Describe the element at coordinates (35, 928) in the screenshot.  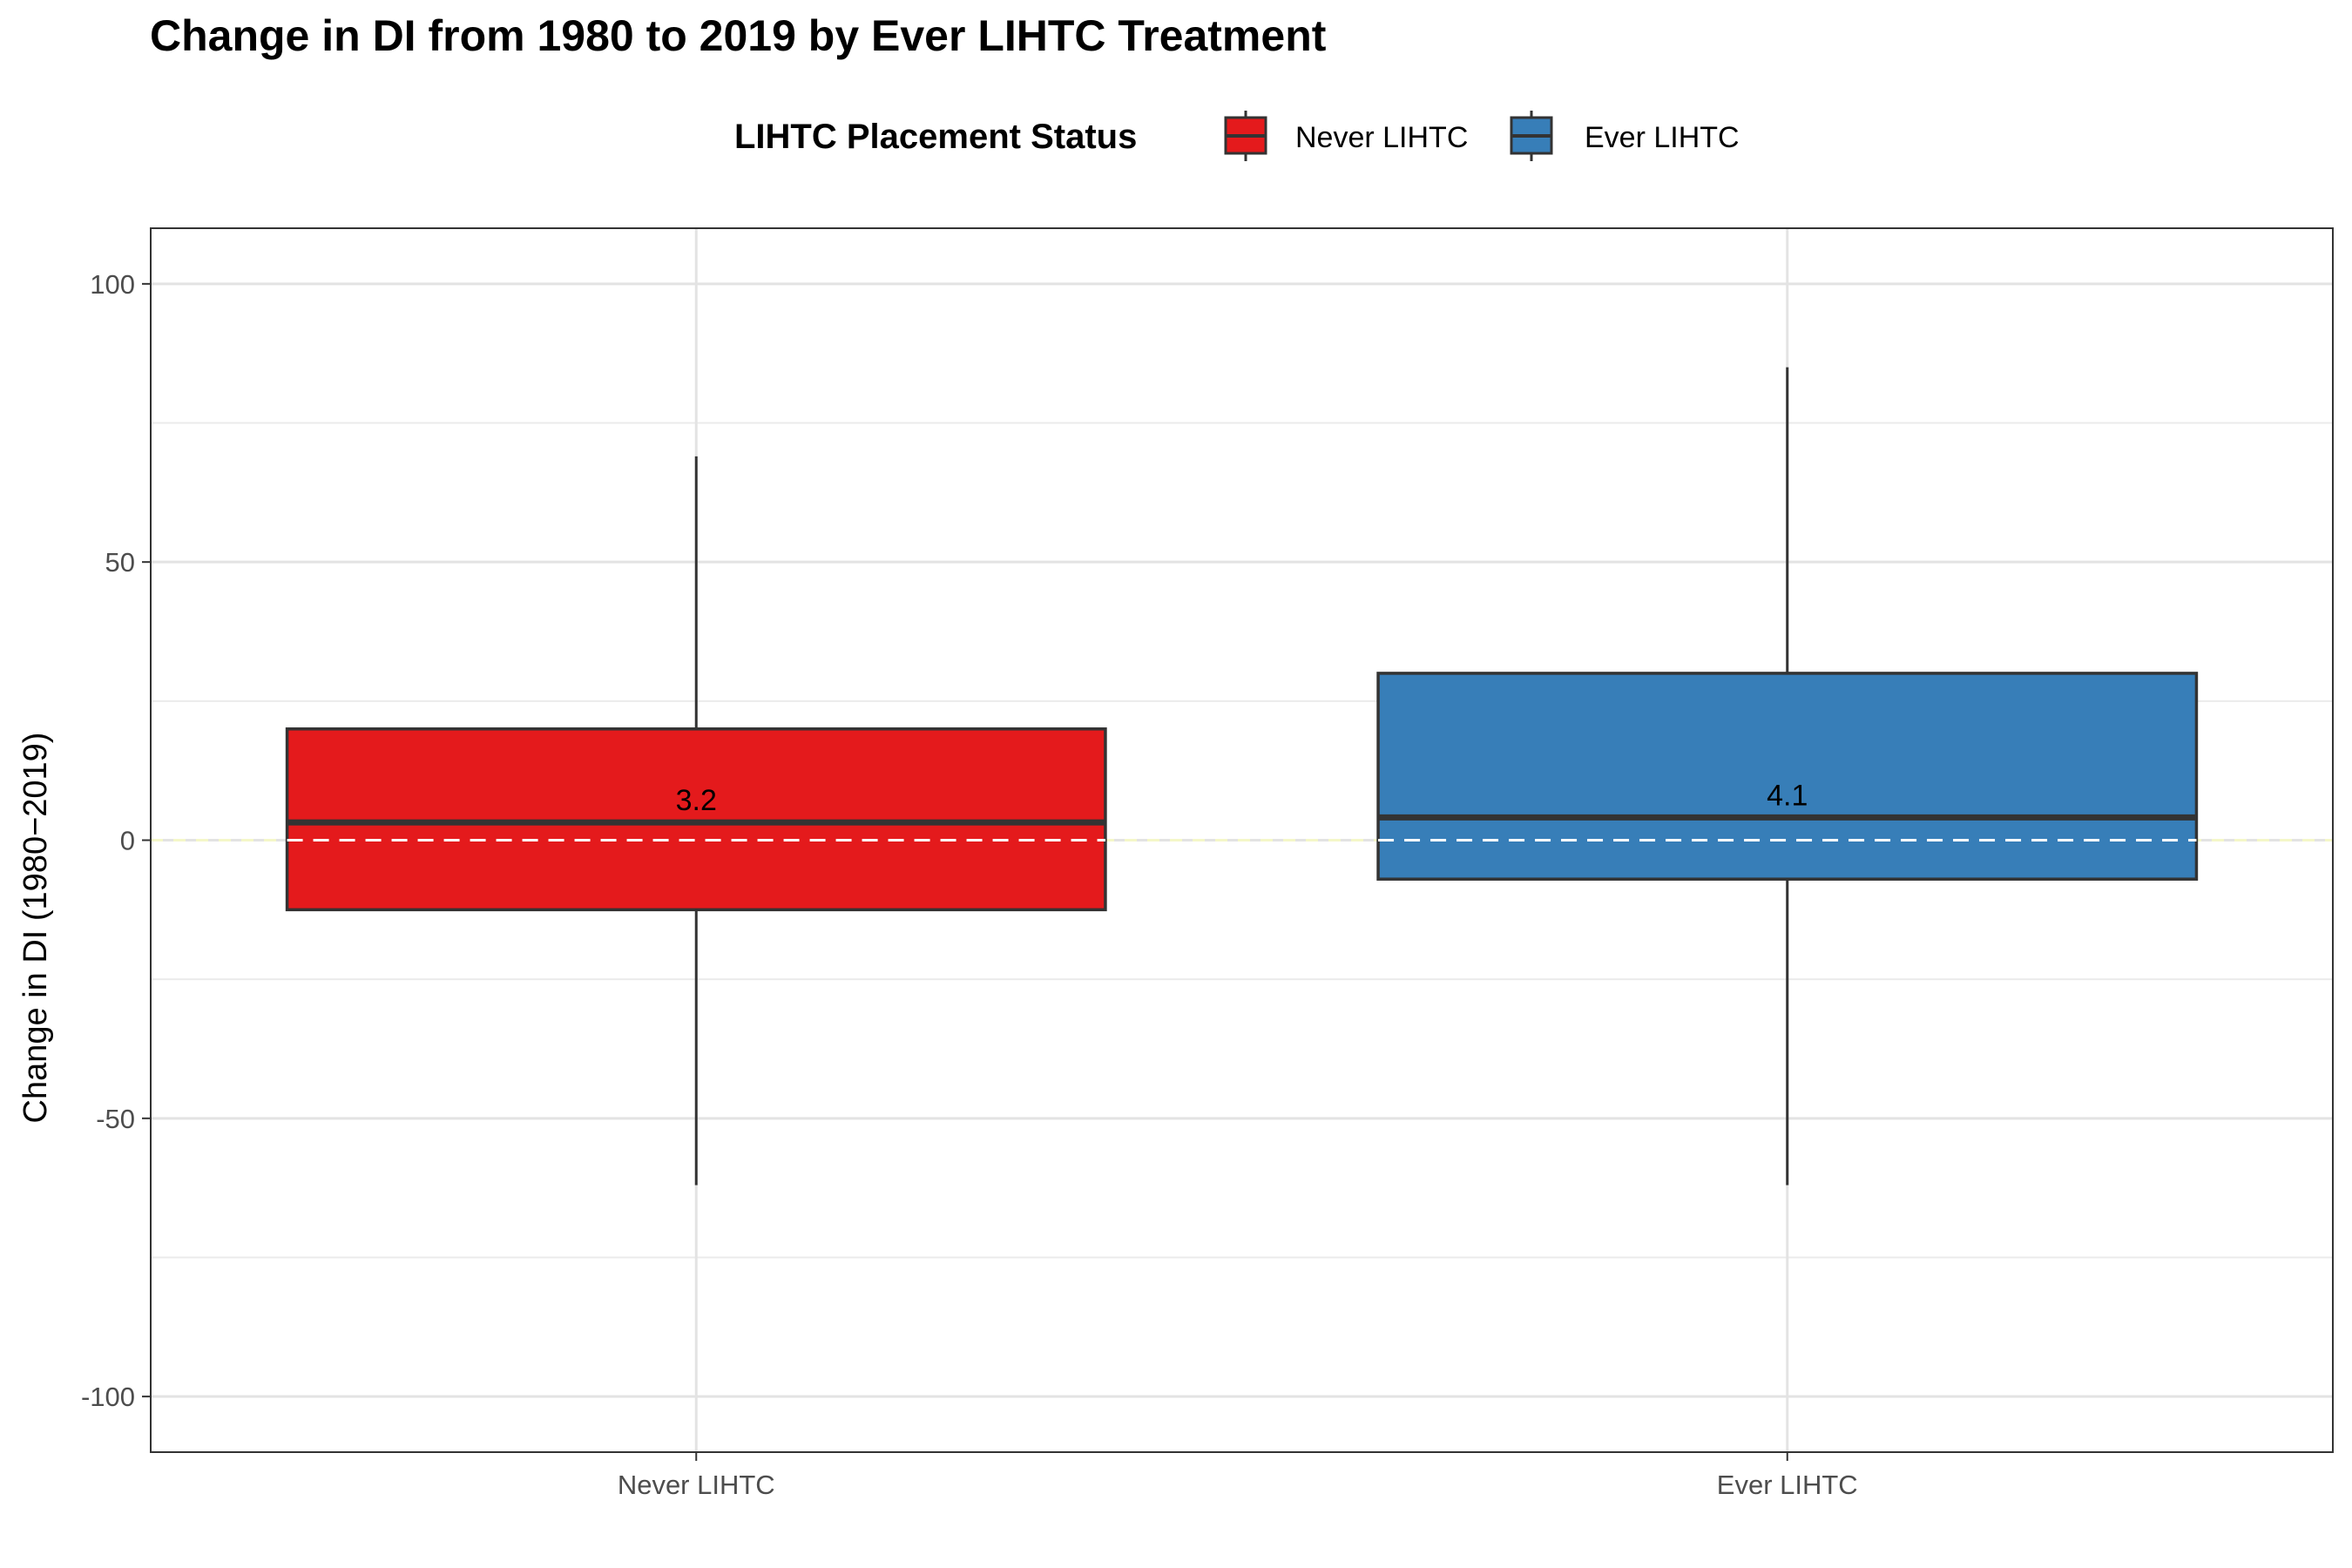
I see `y-axis-title: Change in DI (1980−2019)` at that location.